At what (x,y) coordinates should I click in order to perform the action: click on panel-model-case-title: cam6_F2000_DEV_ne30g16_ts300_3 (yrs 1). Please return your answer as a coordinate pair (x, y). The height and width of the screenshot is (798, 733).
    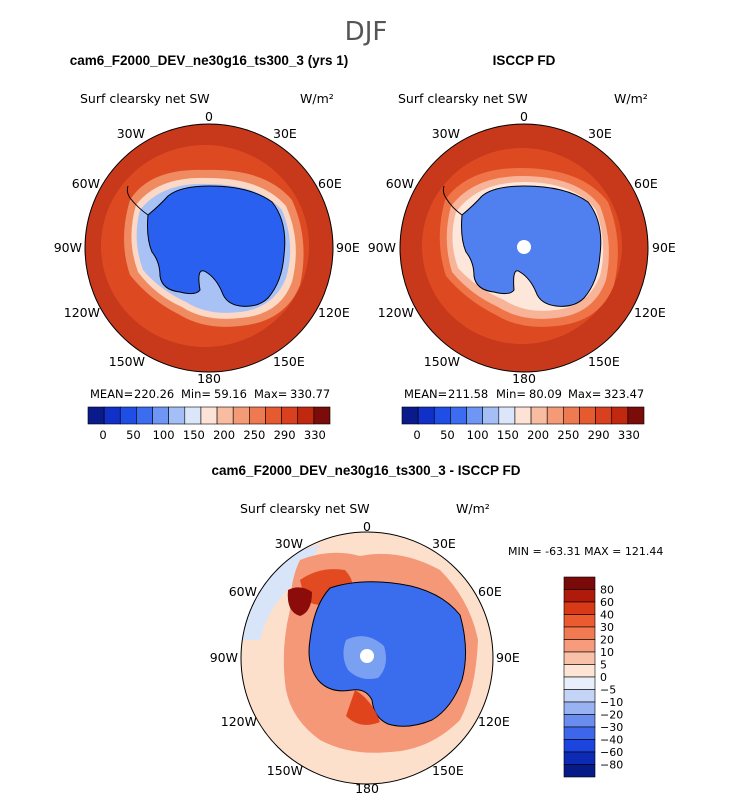
    Looking at the image, I should click on (209, 60).